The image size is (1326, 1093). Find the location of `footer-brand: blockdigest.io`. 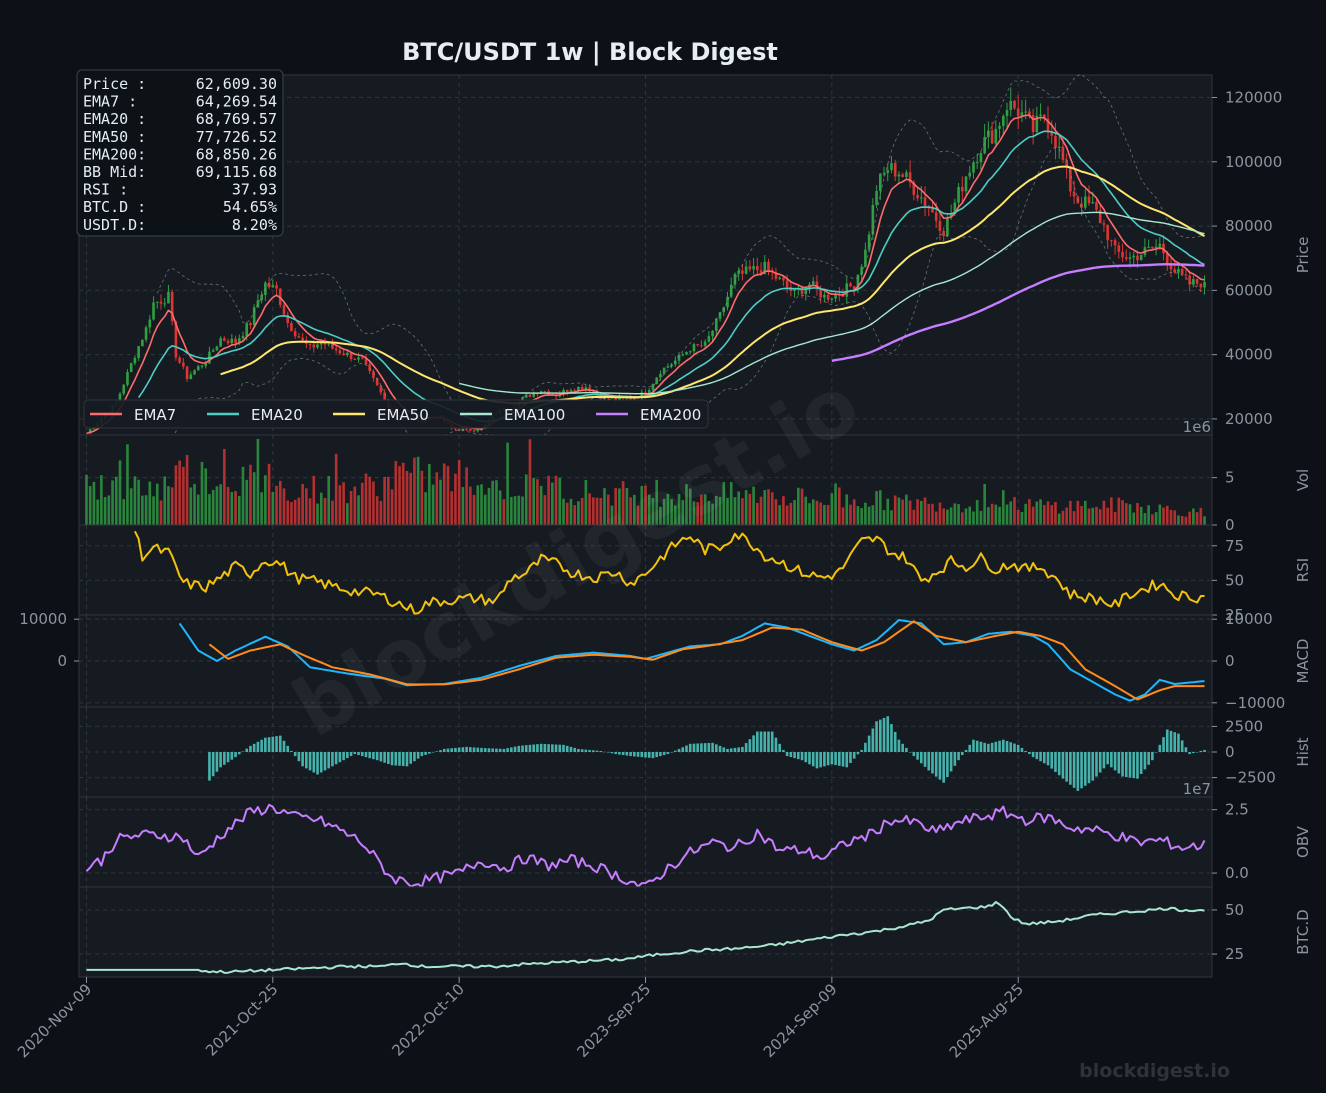

footer-brand: blockdigest.io is located at coordinates (1154, 1071).